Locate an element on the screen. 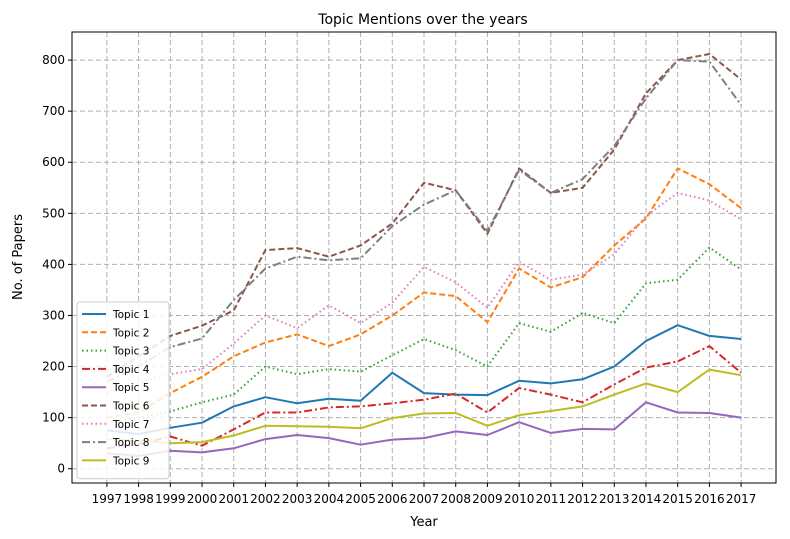 The height and width of the screenshot is (539, 790). y-tick-label: 400 is located at coordinates (53, 264).